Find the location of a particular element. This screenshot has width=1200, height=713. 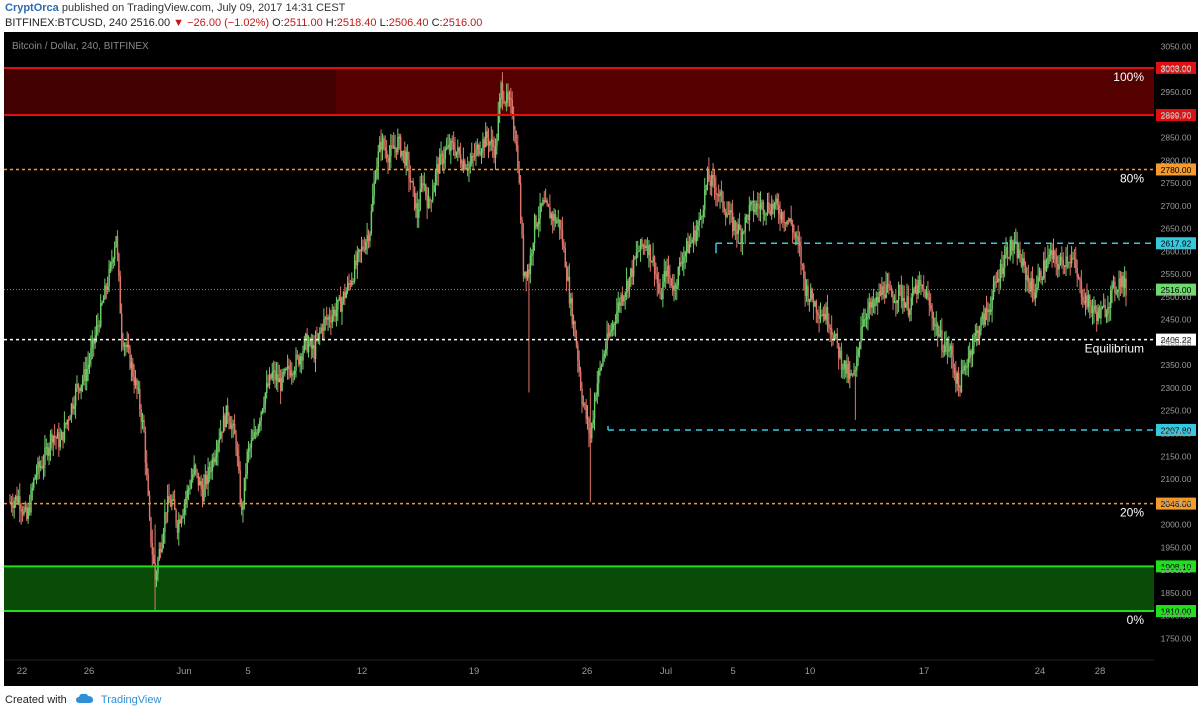

author-link: CryptOrca is located at coordinates (32, 8).